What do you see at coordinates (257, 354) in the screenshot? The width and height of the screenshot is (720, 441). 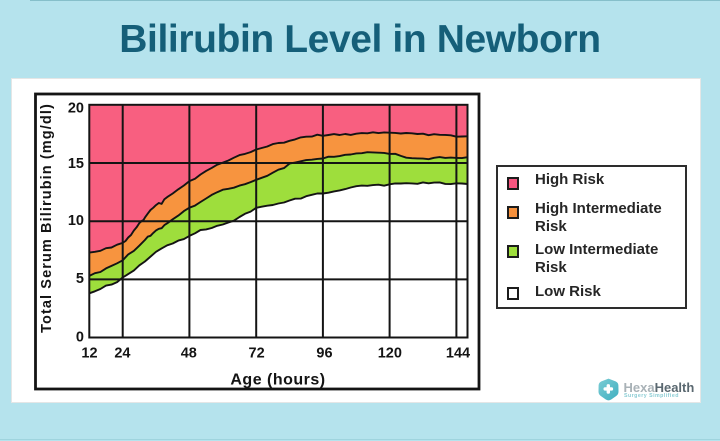 I see `svg-text: 72` at bounding box center [257, 354].